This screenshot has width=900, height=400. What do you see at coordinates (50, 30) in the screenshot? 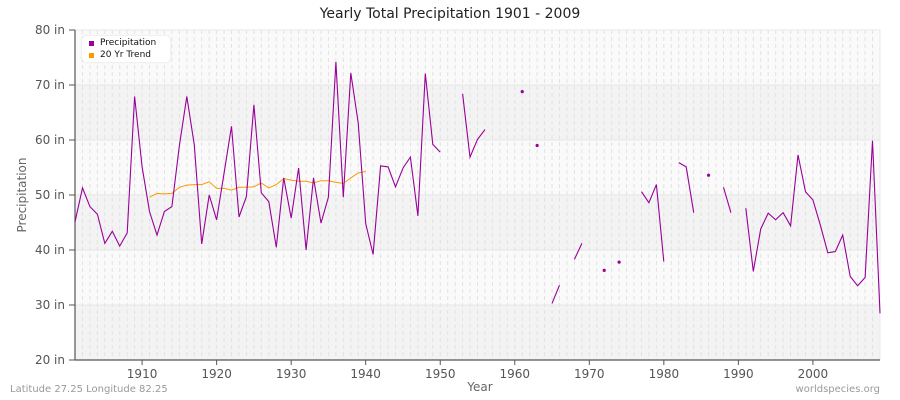
I see `y-tick-label: 80 in` at bounding box center [50, 30].